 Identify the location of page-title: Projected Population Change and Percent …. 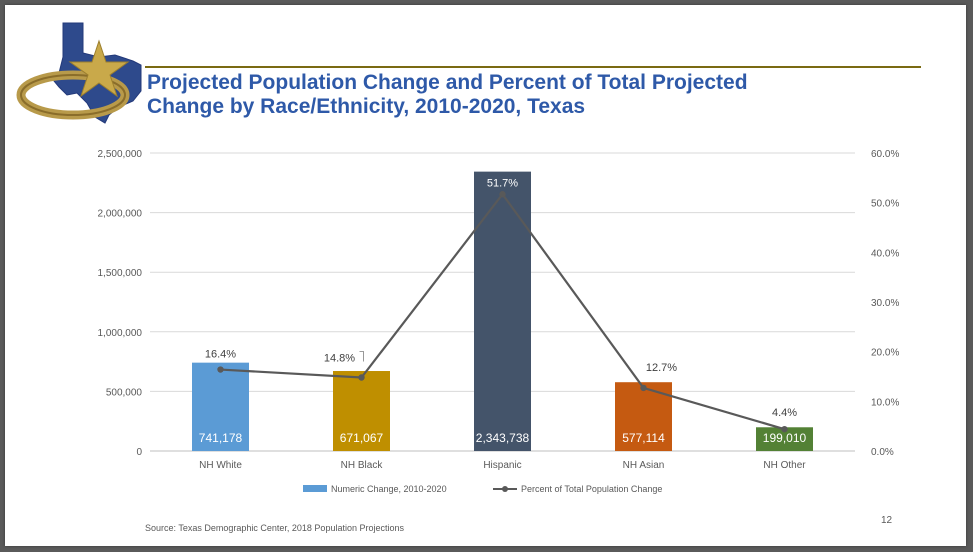
(527, 95).